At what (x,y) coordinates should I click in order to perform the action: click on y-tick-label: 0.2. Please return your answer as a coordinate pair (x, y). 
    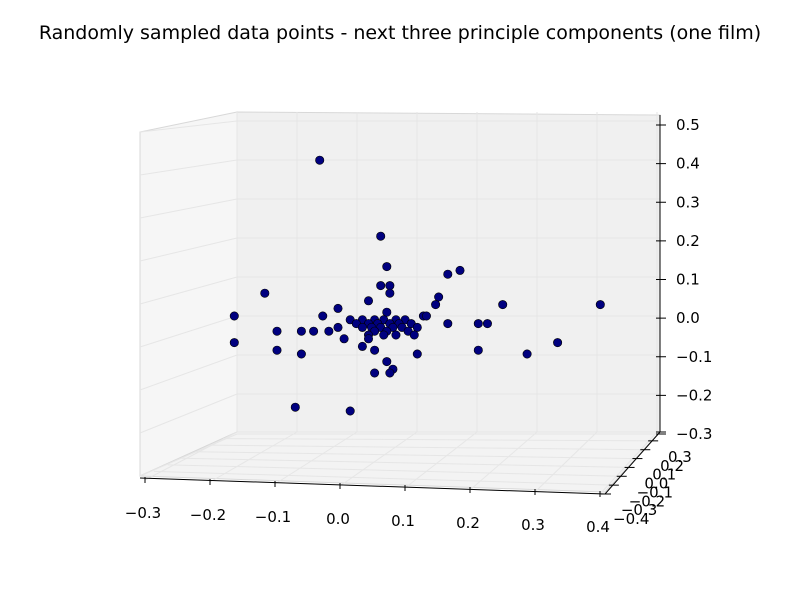
    Looking at the image, I should click on (672, 466).